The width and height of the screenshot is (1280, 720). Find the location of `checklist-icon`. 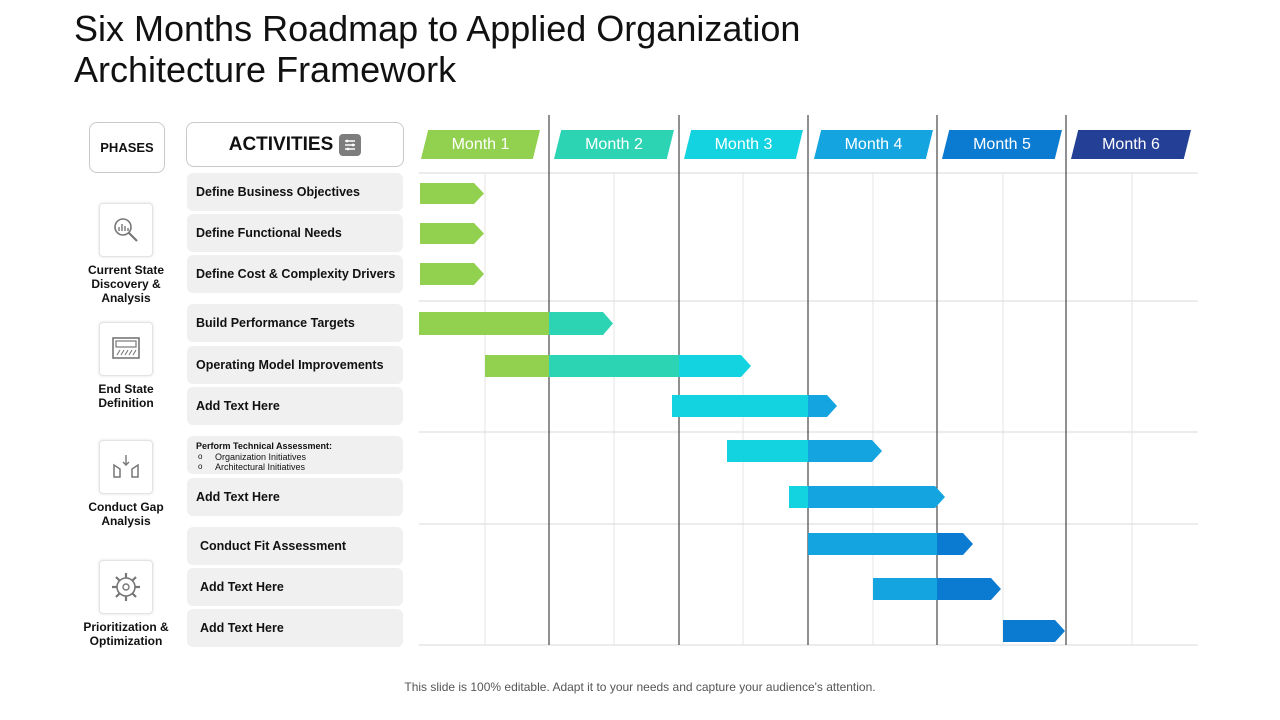

checklist-icon is located at coordinates (350, 144).